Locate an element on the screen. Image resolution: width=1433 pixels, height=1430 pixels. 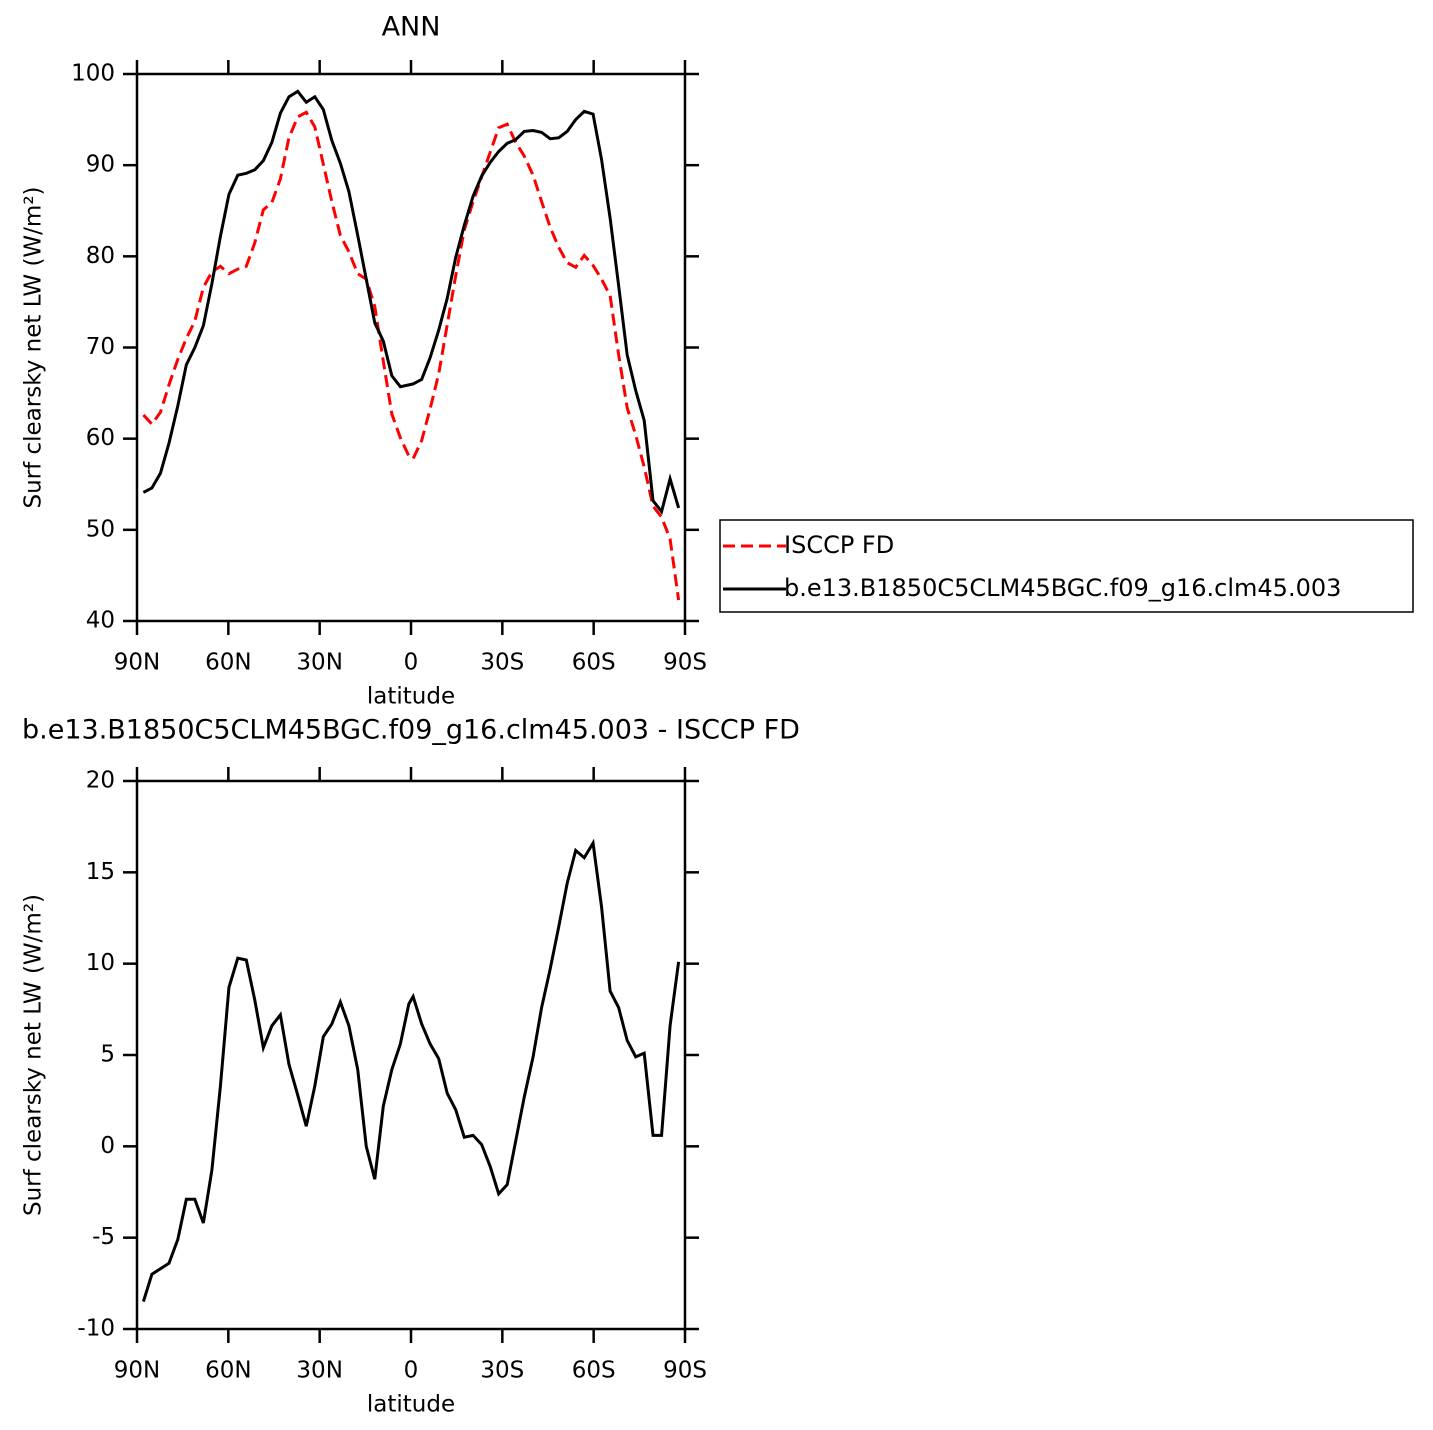
legend-box is located at coordinates (1066, 566).